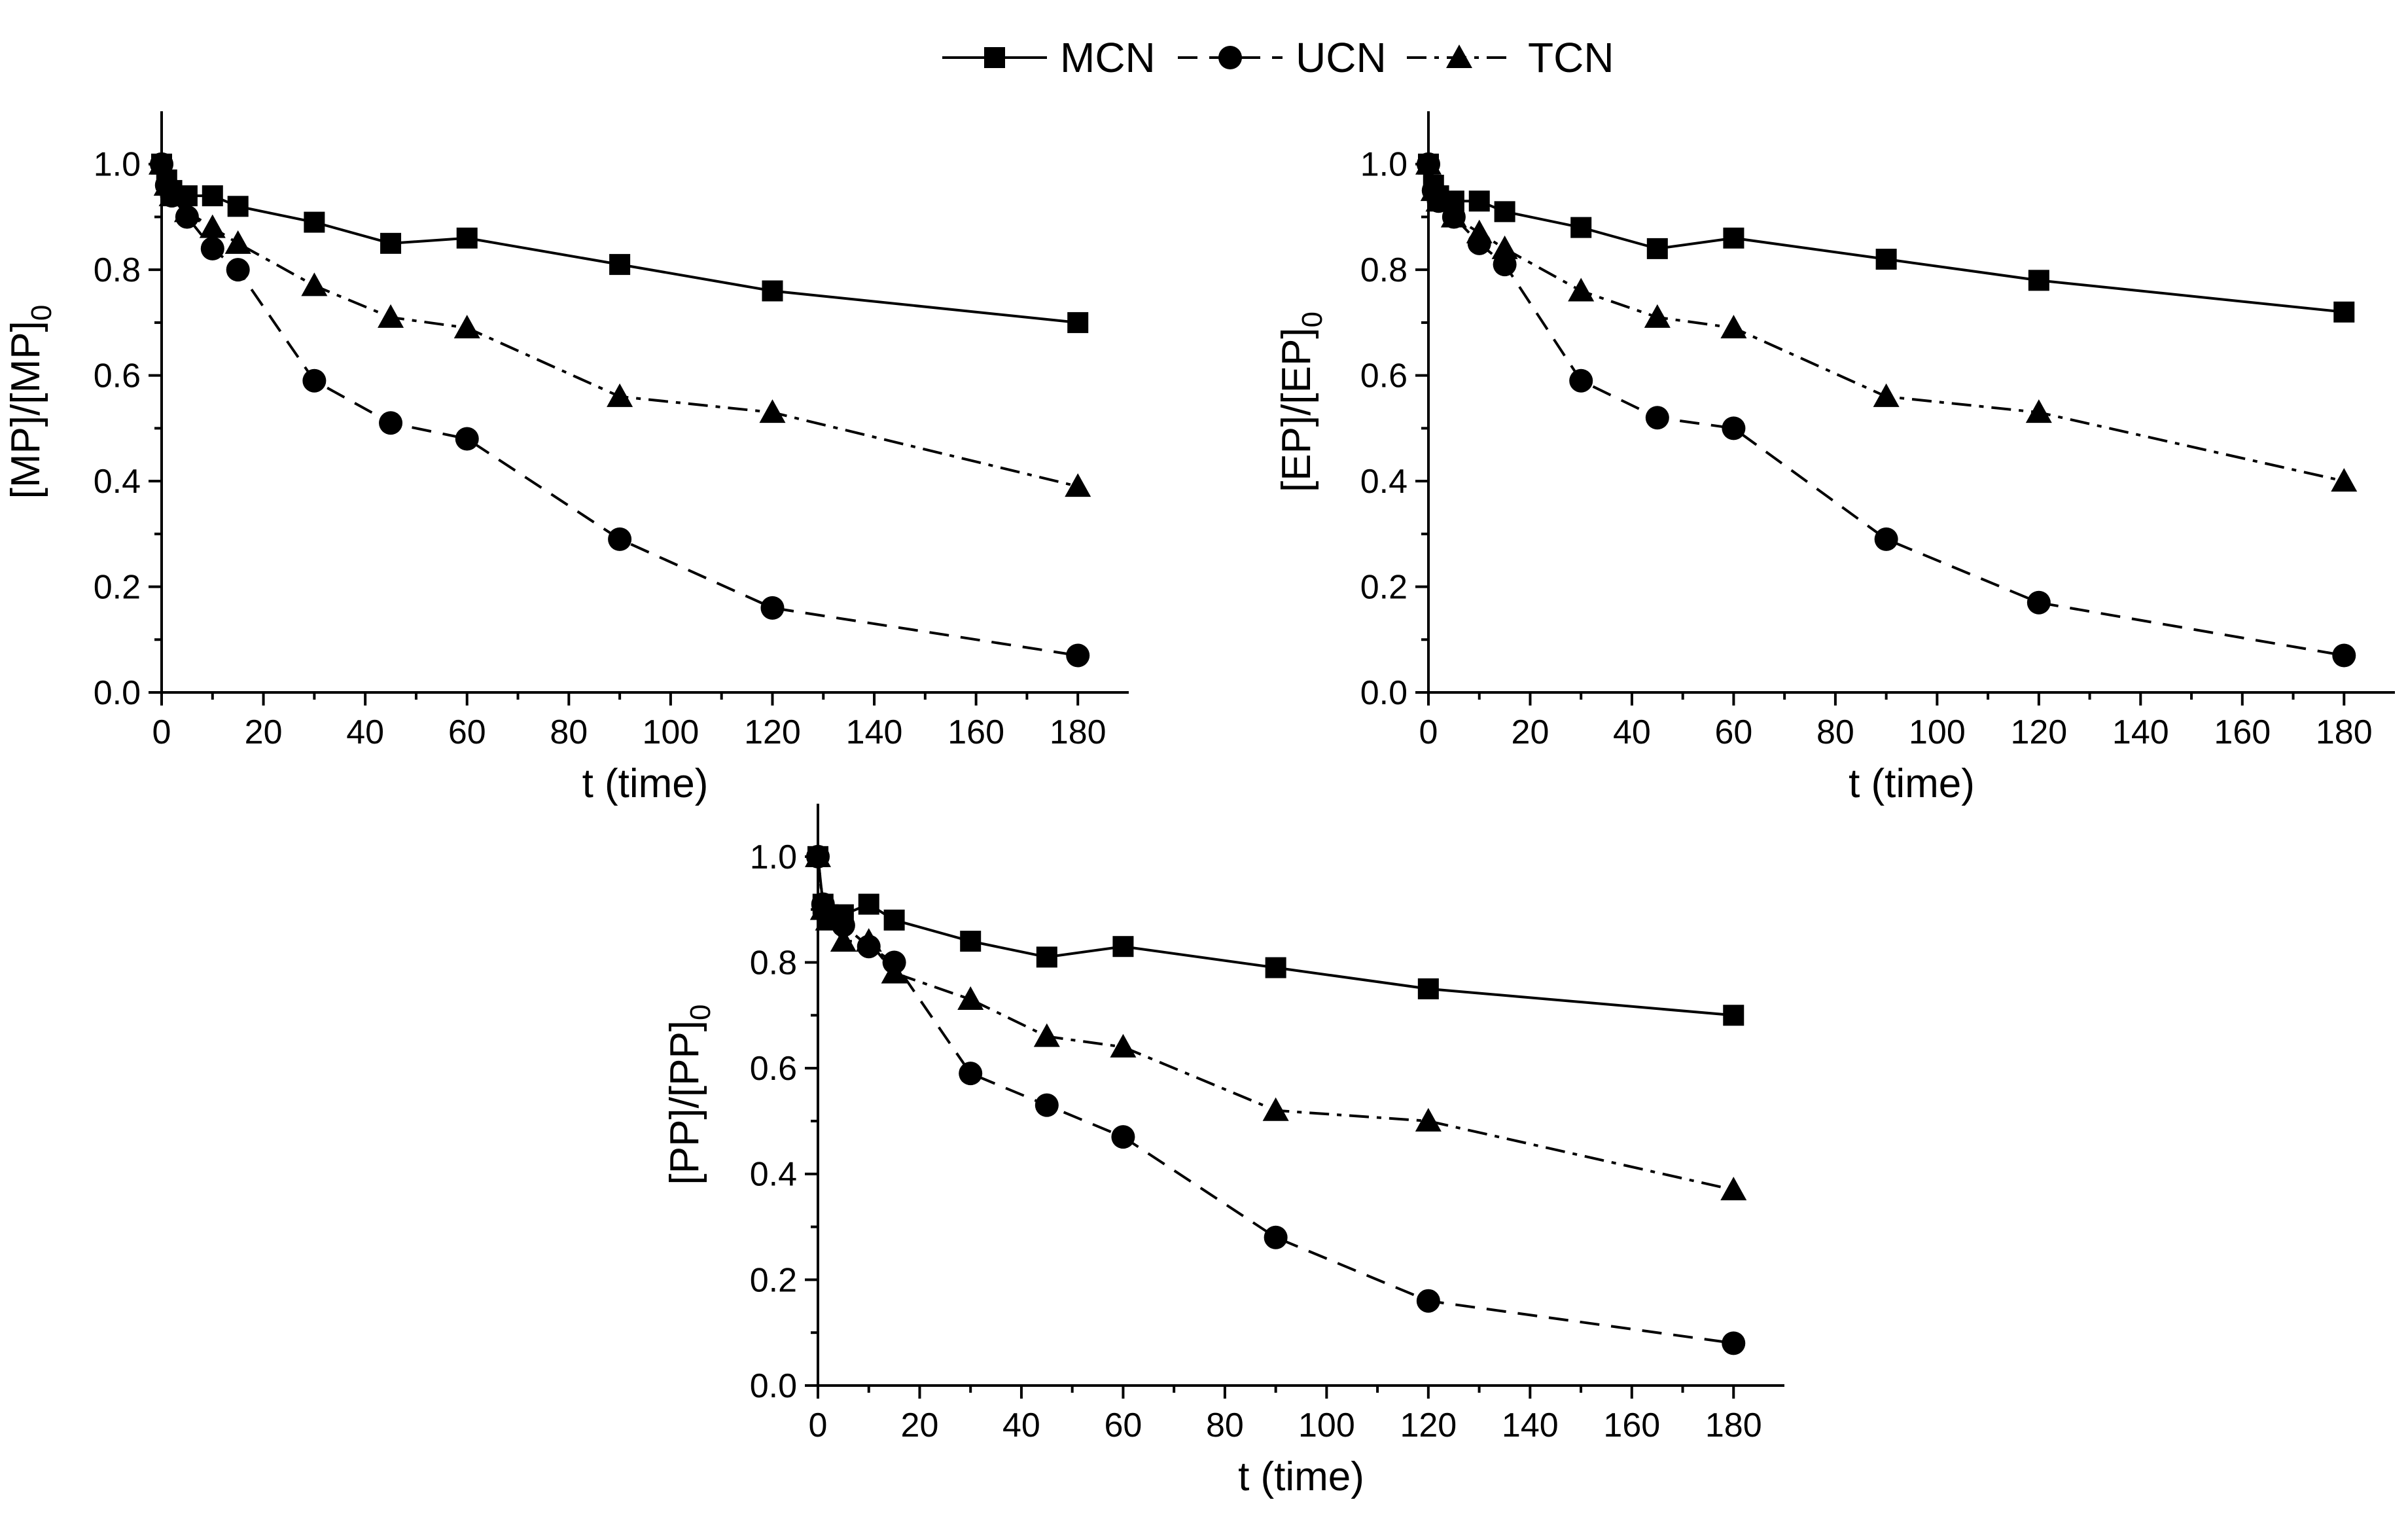  Describe the element at coordinates (264, 732) in the screenshot. I see `x-tick-label: 20` at that location.